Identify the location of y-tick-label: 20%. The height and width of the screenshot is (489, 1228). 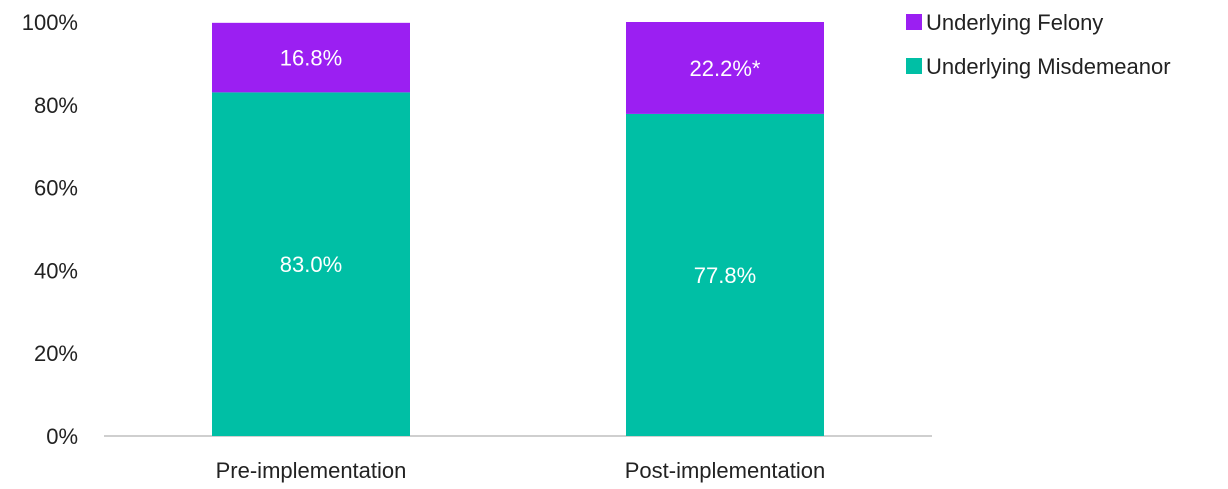
(56, 353).